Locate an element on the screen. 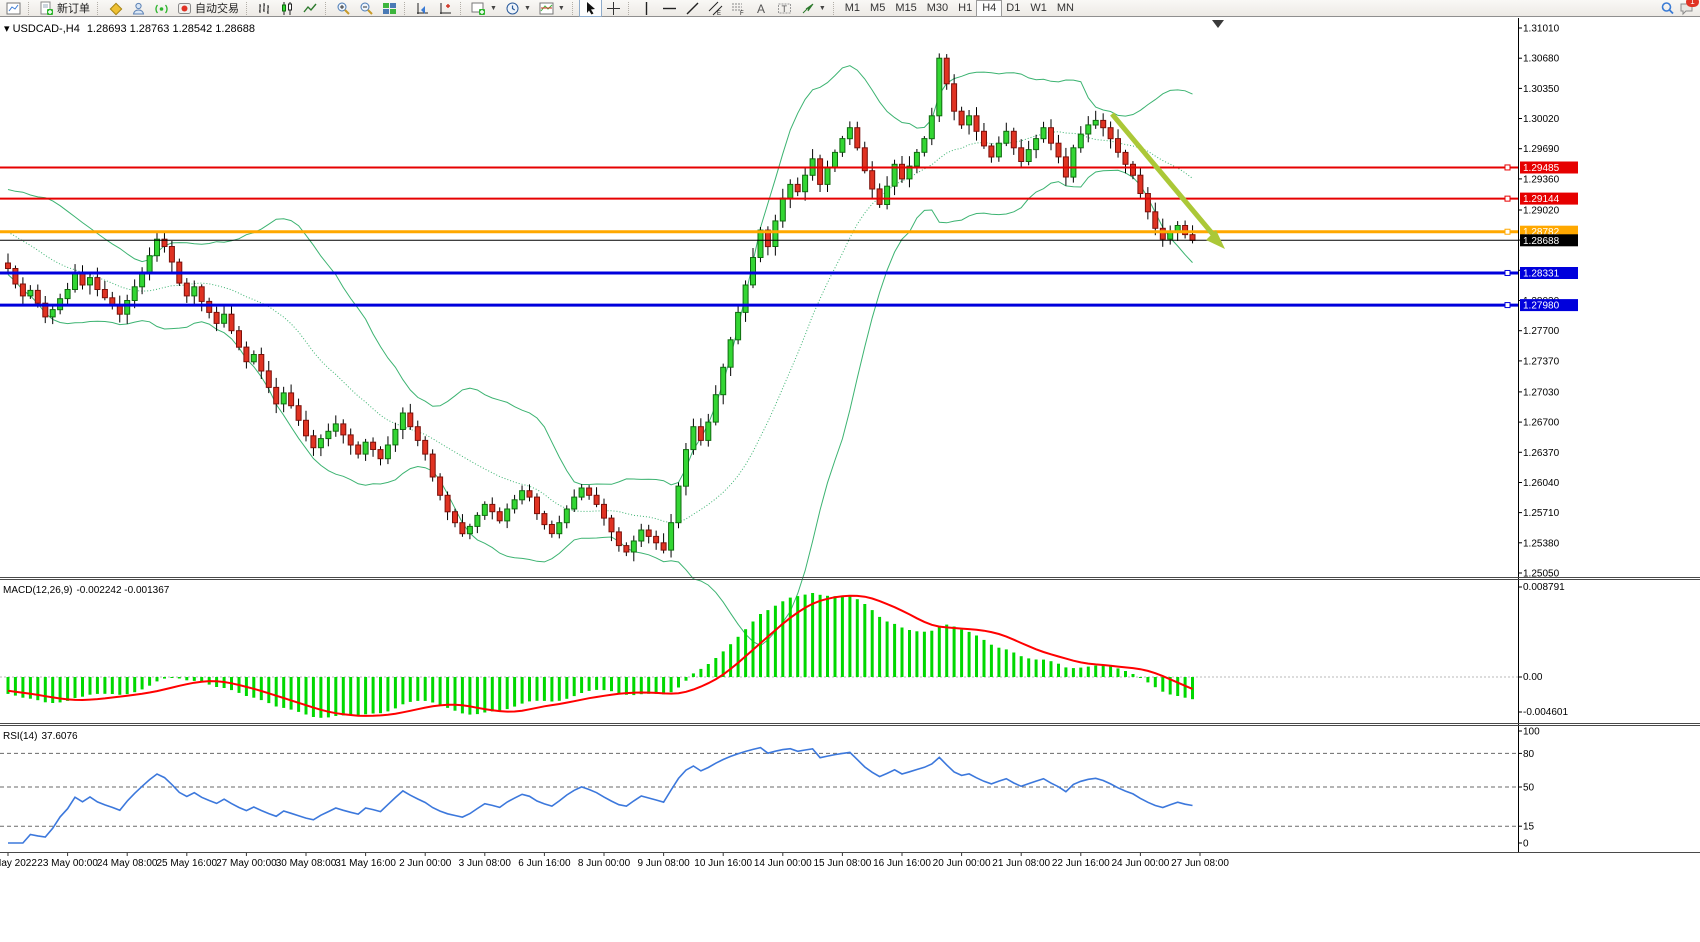 The width and height of the screenshot is (1700, 942). horizontal-line-button is located at coordinates (669, 8).